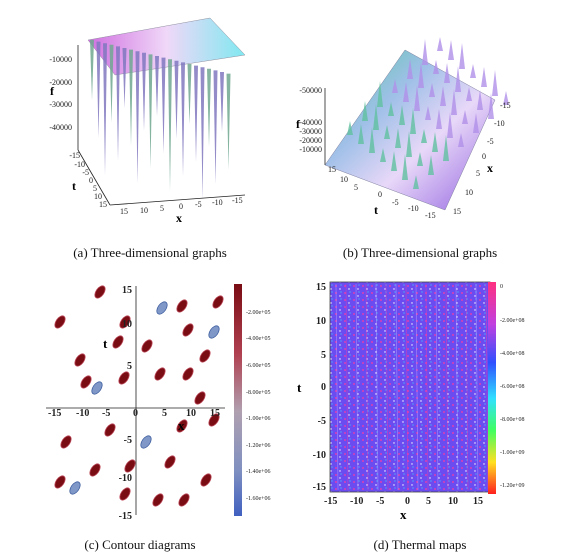 This screenshot has width=561, height=559. Describe the element at coordinates (60, 82) in the screenshot. I see `f-tick: -20000` at that location.